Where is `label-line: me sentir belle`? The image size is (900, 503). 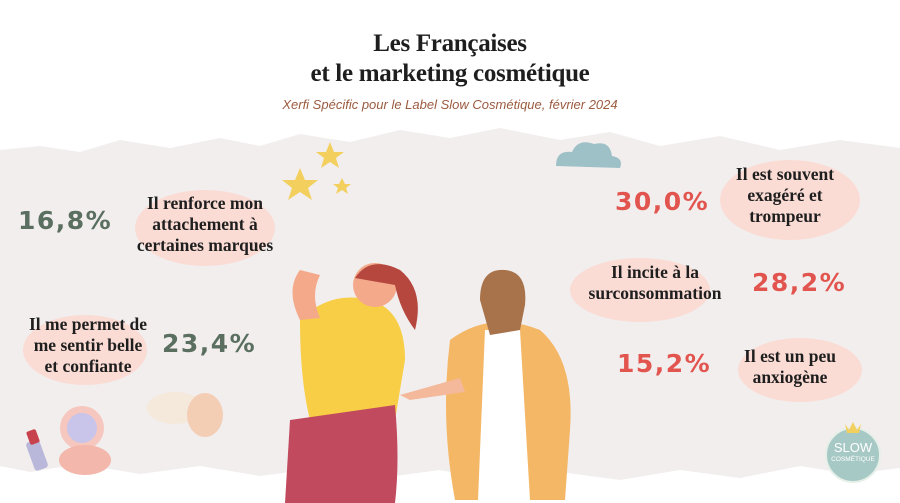
label-line: me sentir belle is located at coordinates (88, 345).